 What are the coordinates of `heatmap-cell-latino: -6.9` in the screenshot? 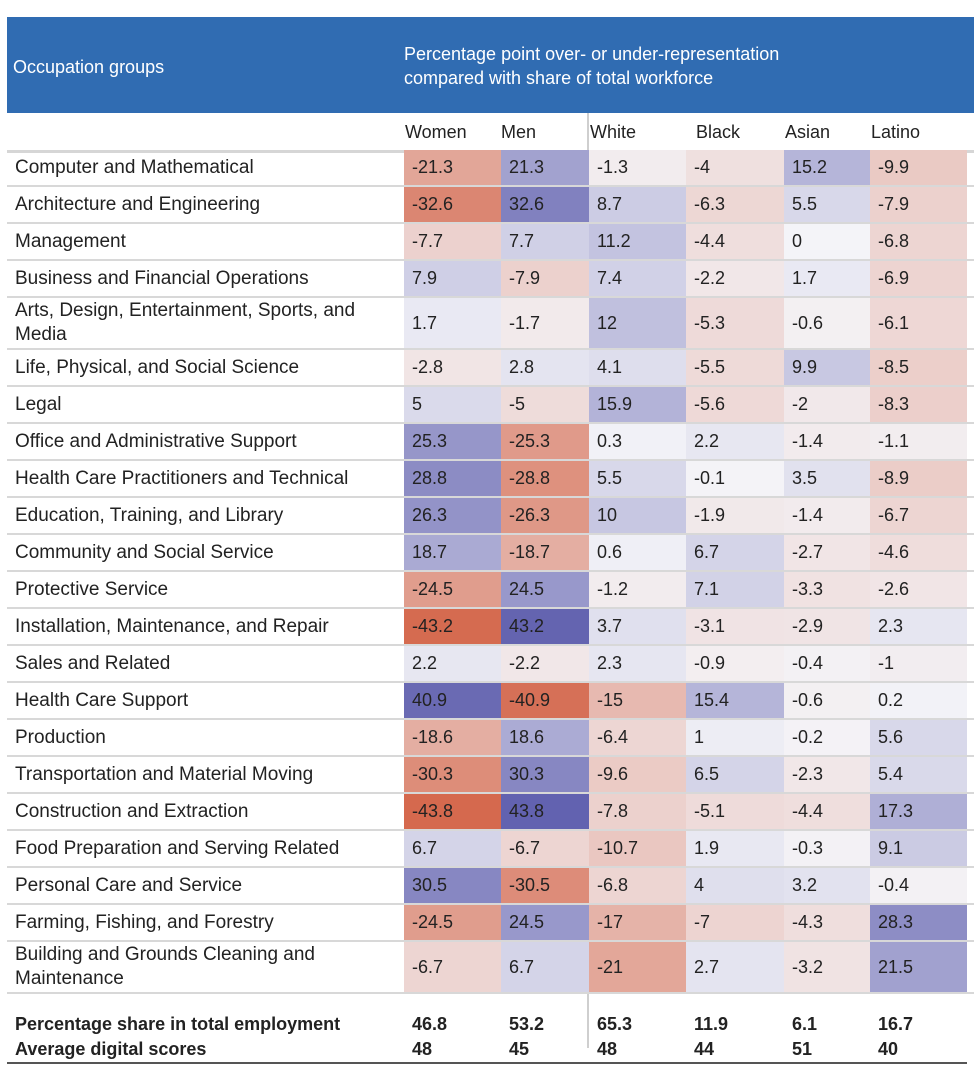 It's located at (918, 278).